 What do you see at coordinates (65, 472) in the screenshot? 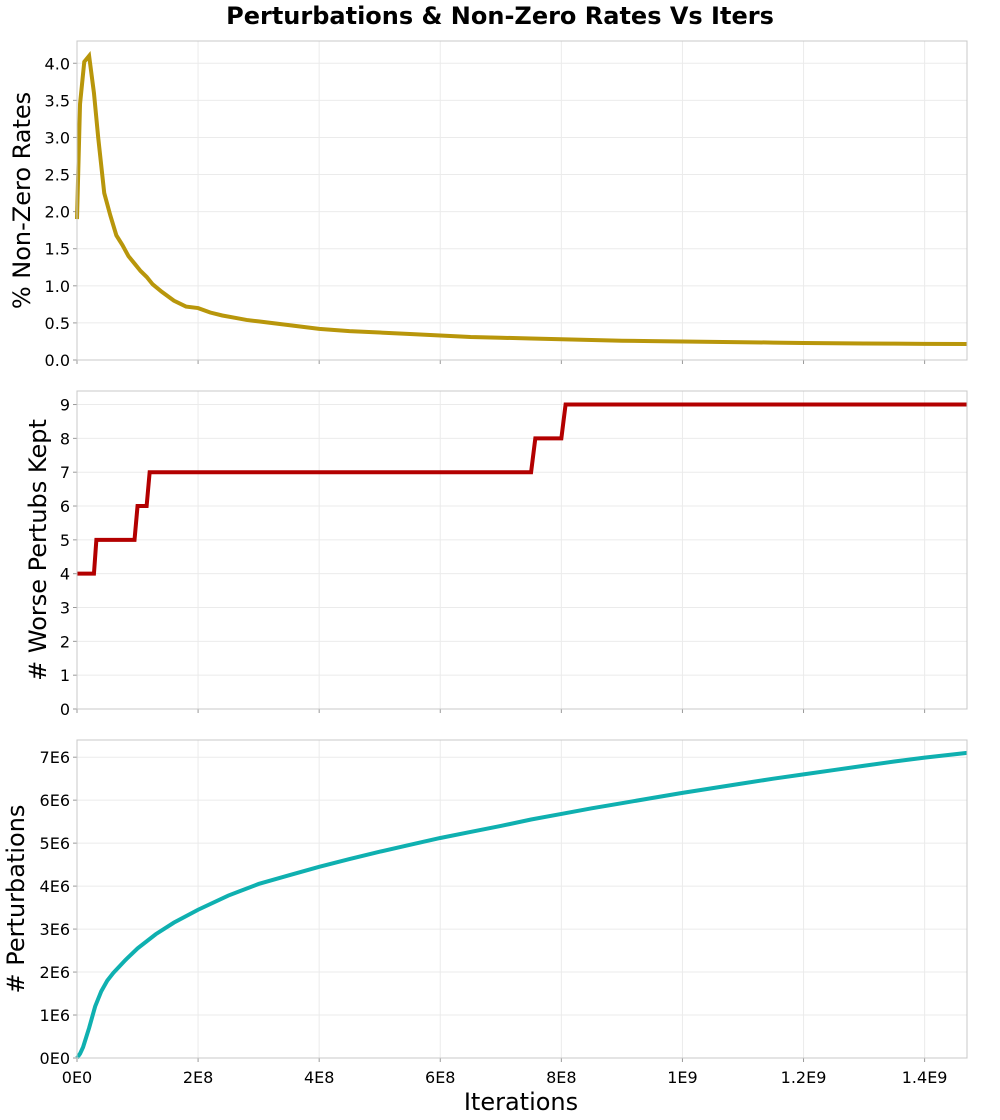
I see `y-tick-label: 7` at bounding box center [65, 472].